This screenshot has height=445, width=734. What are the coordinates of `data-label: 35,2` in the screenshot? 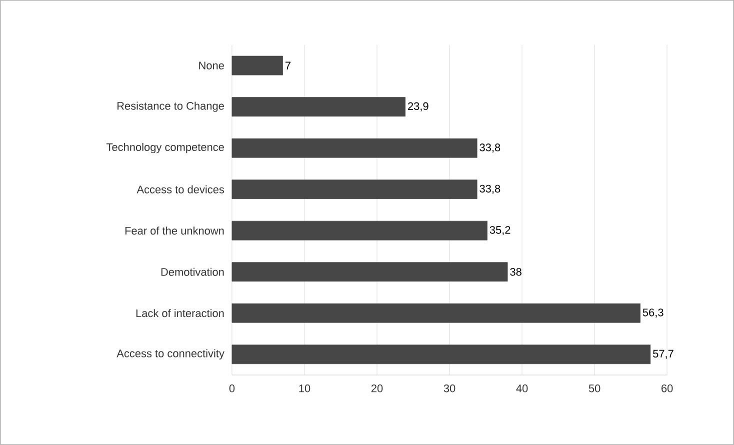 It's located at (500, 231).